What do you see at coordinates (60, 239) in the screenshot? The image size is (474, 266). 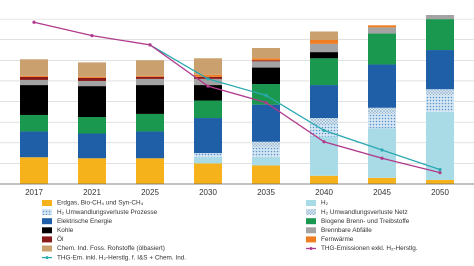 I see `legend-label: Öl` at bounding box center [60, 239].